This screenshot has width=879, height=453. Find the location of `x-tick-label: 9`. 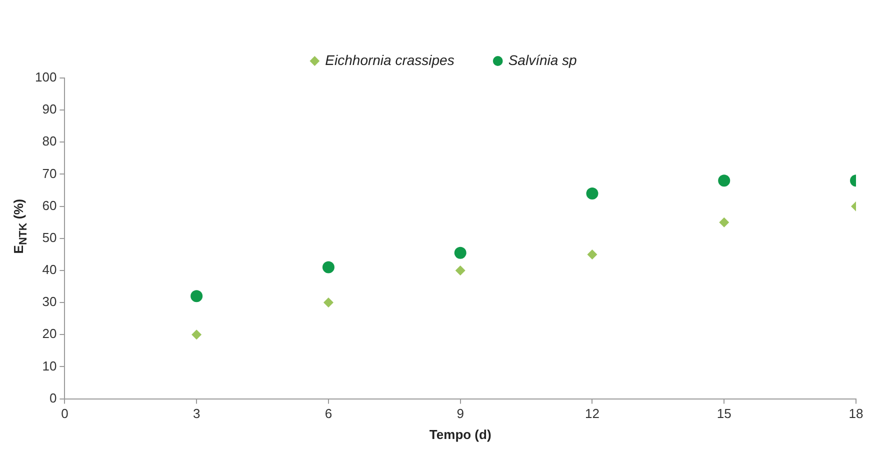

x-tick-label: 9 is located at coordinates (460, 414).